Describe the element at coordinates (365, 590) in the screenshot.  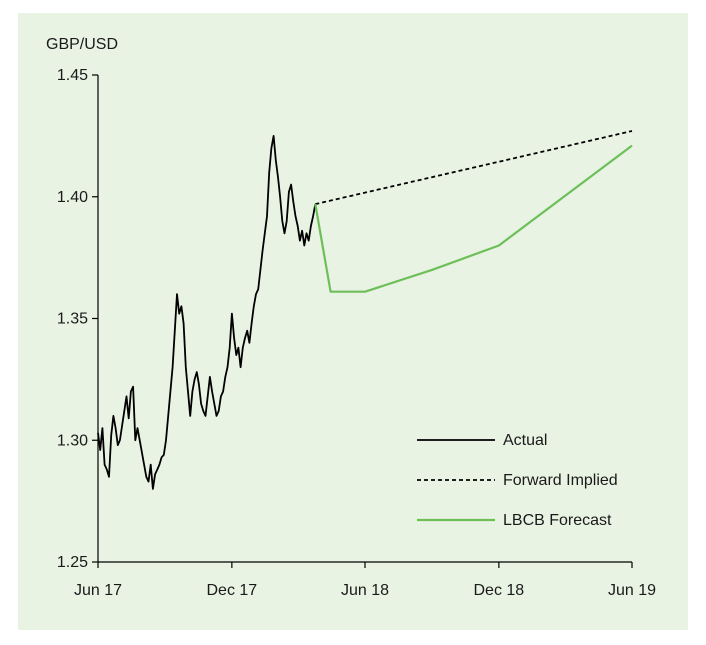
I see `x-tick-label: Jun 18` at that location.